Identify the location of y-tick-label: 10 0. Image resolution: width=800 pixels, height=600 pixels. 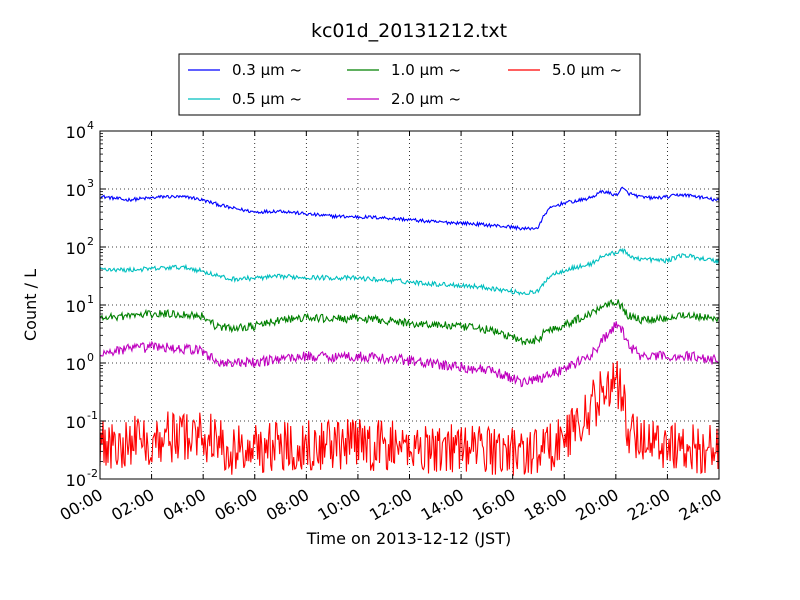
(80, 362).